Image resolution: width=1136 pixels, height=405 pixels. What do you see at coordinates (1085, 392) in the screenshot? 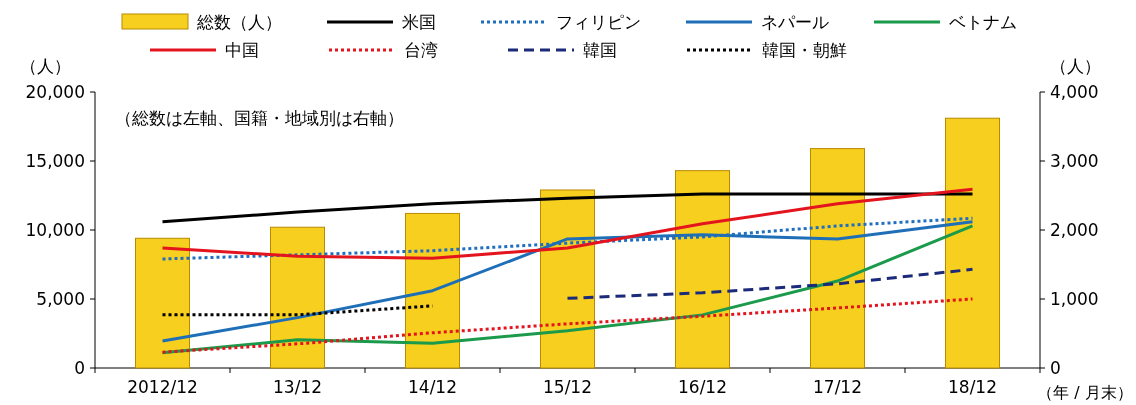
I see `x-axis-title: （年 / 月末）` at bounding box center [1085, 392].